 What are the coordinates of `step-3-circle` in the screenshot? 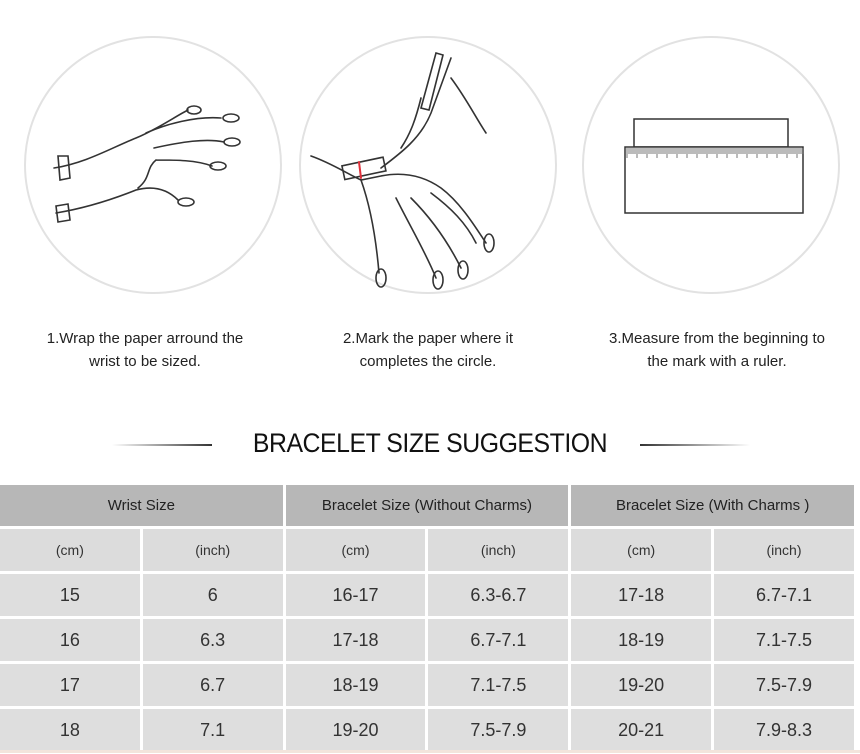 It's located at (711, 165).